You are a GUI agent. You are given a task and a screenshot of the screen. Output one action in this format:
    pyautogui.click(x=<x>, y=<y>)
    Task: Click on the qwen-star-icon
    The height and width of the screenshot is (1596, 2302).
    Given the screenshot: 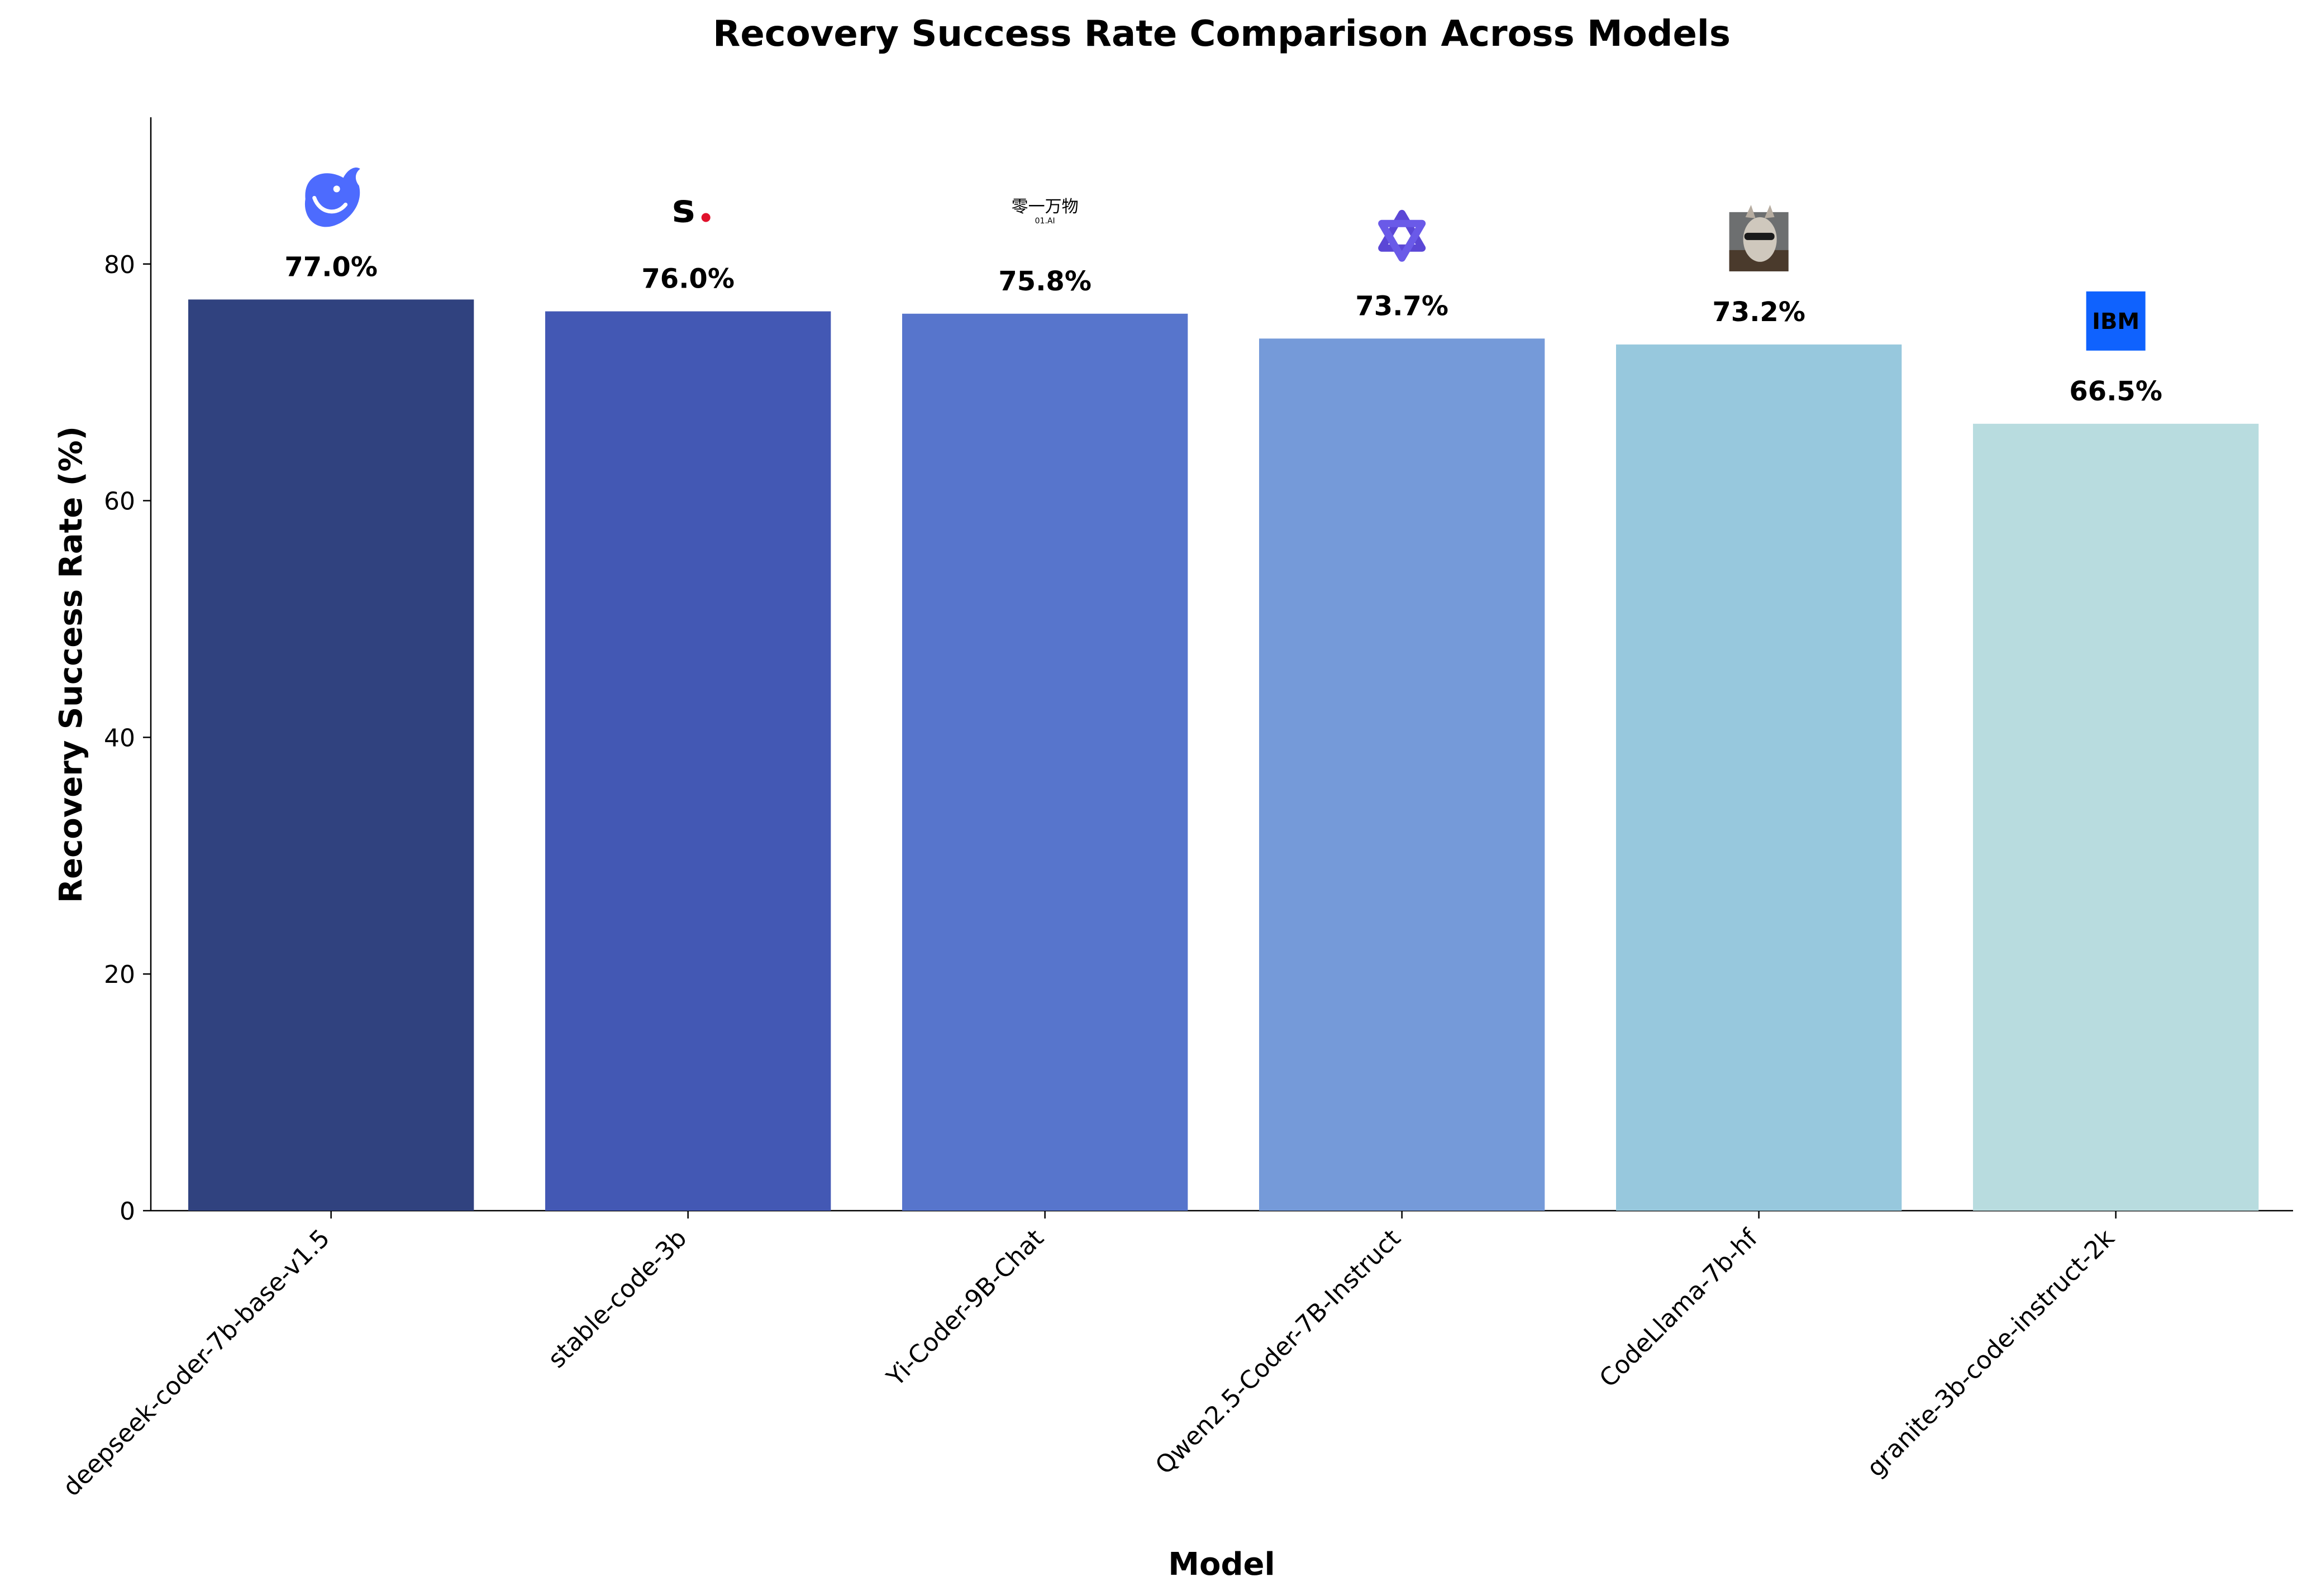 What is the action you would take?
    pyautogui.click(x=1402, y=235)
    